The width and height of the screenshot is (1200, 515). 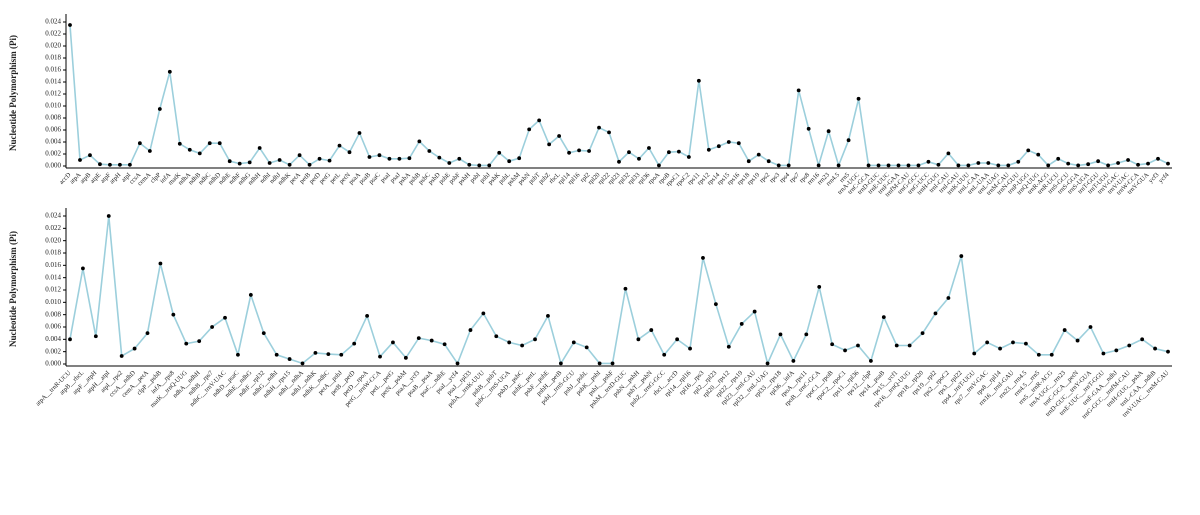 I want to click on y-tick-label: 0.004, so click(x=53, y=339).